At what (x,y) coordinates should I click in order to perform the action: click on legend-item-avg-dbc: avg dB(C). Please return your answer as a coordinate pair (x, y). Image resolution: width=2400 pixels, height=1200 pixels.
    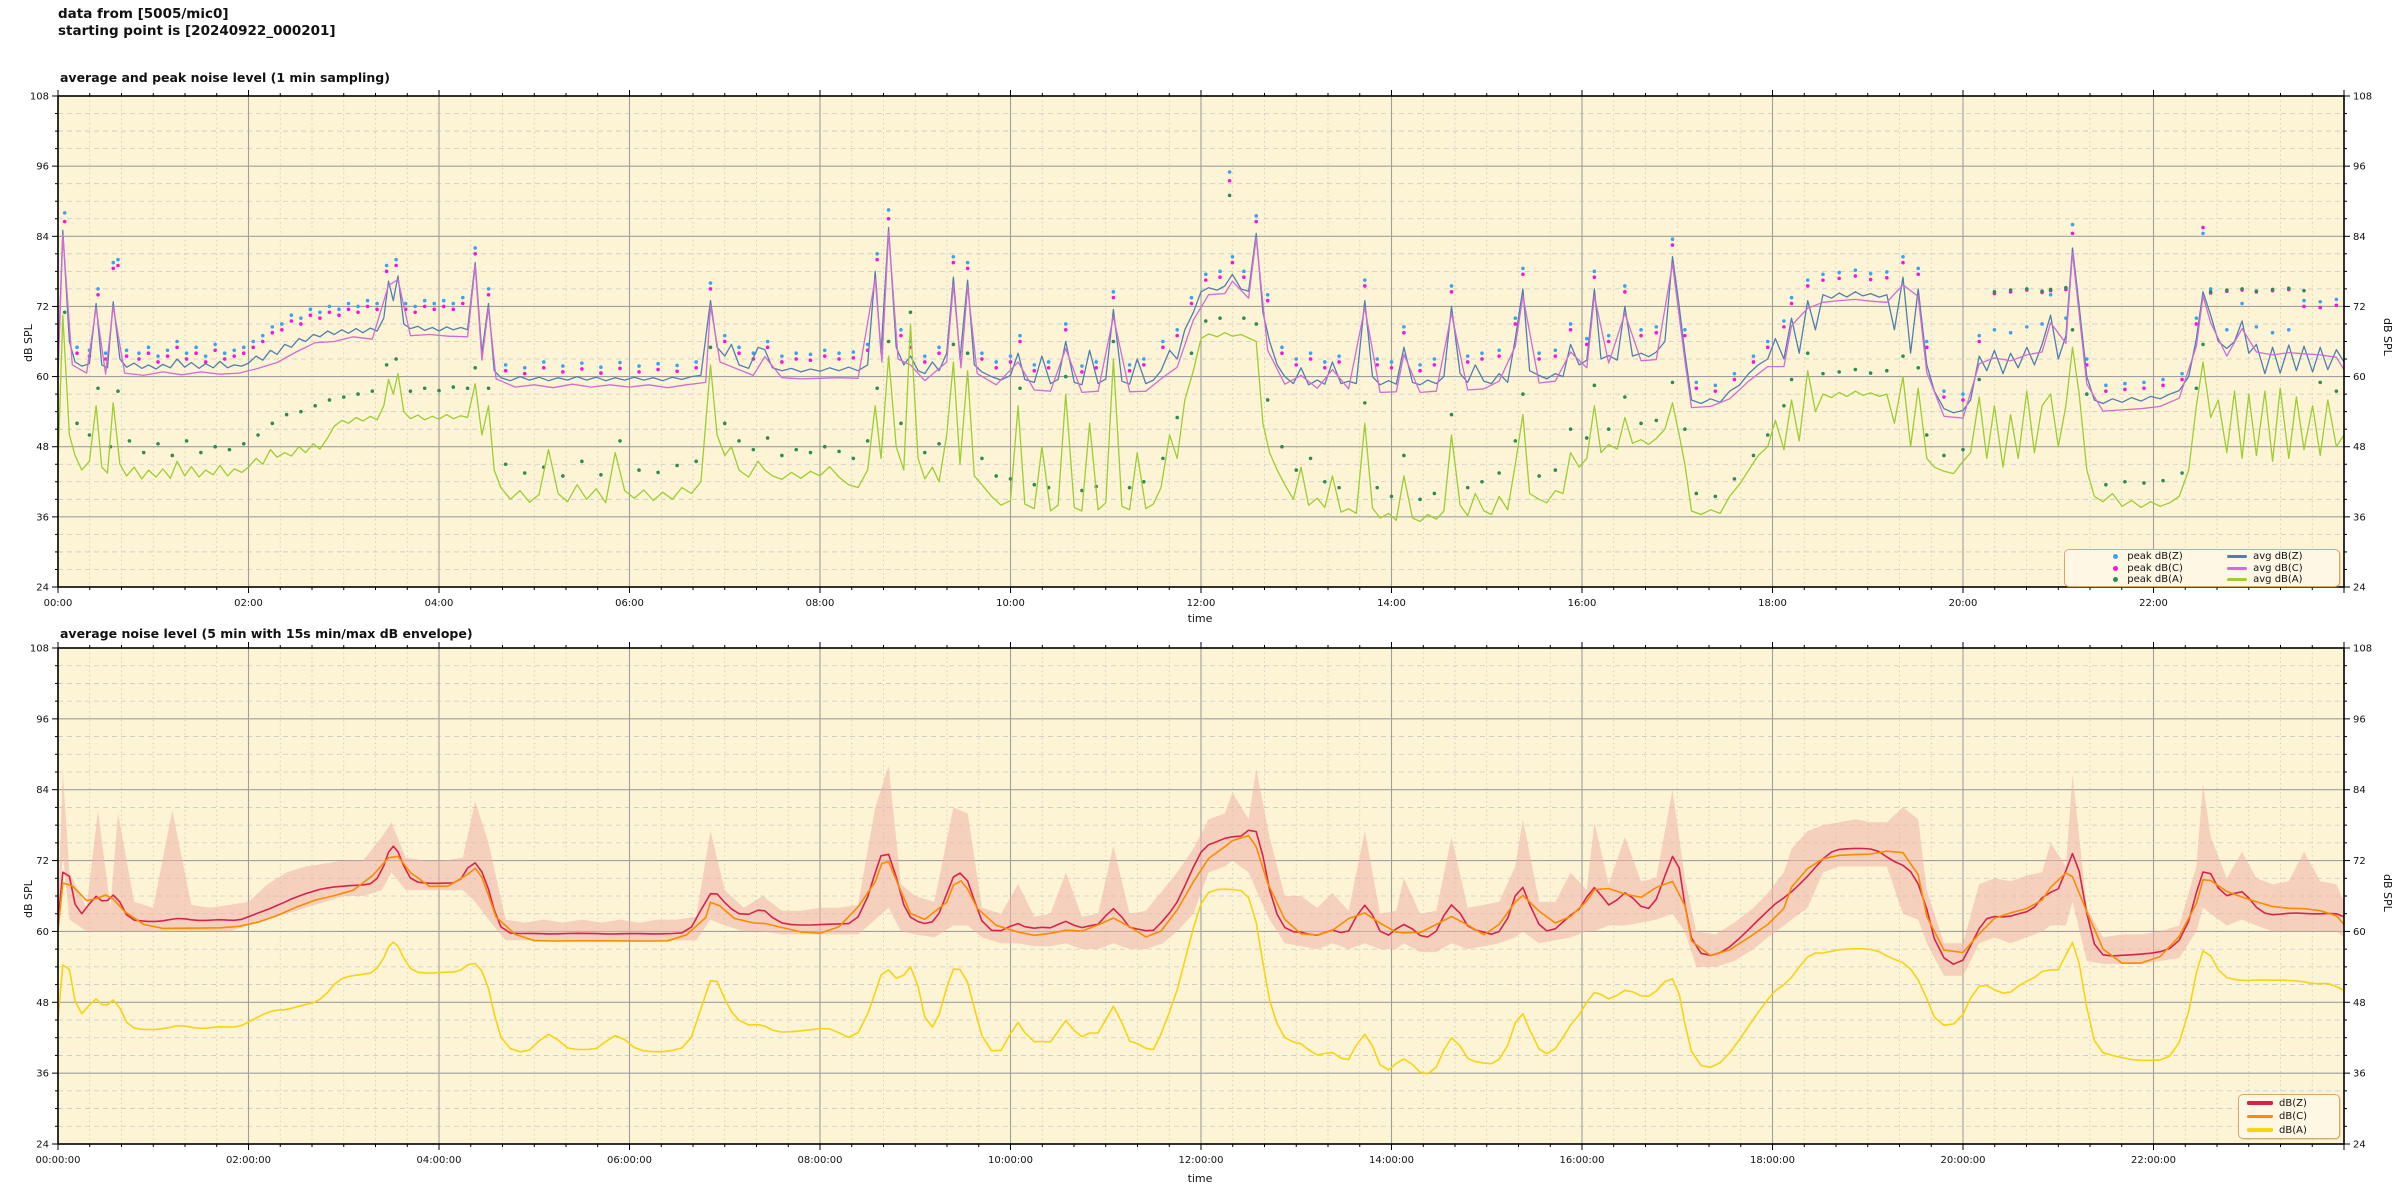
    Looking at the image, I should click on (2261, 568).